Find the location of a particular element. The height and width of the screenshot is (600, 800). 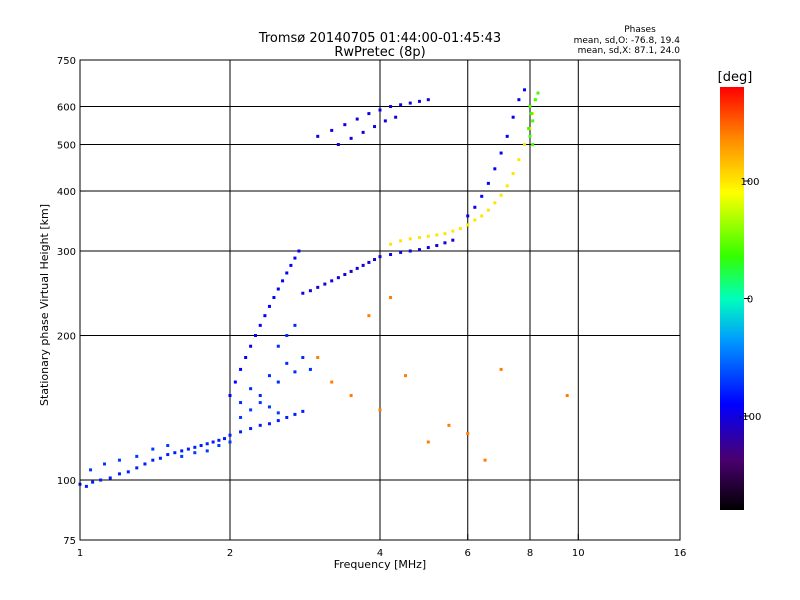

x-tick-label: 8 is located at coordinates (530, 553).